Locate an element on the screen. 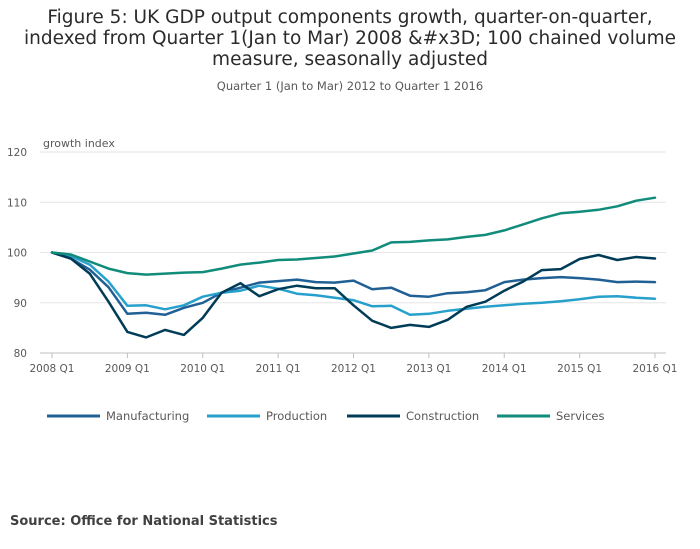  y-tick-label: 100 is located at coordinates (17, 254).